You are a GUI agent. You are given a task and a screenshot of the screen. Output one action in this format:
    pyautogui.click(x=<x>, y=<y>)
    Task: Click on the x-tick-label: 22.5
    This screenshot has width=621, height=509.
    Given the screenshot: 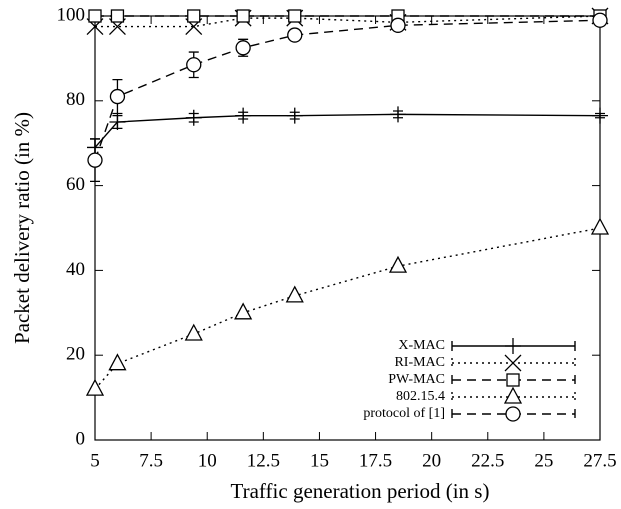 What is the action you would take?
    pyautogui.click(x=487, y=460)
    